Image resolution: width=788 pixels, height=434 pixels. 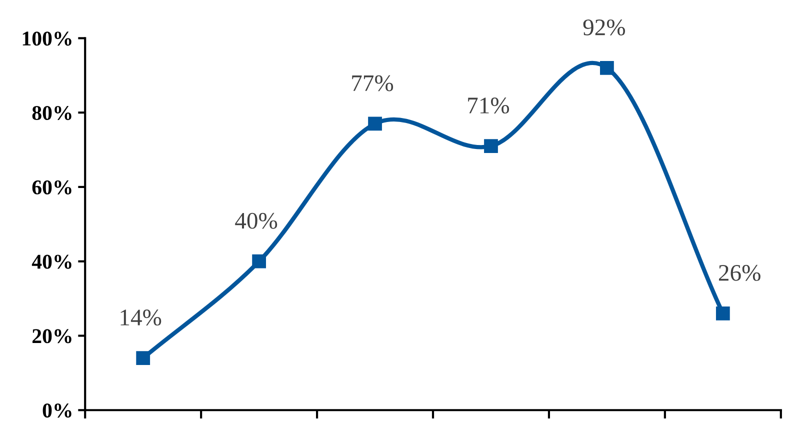 I want to click on y-tick-label: 80%, so click(x=52, y=113).